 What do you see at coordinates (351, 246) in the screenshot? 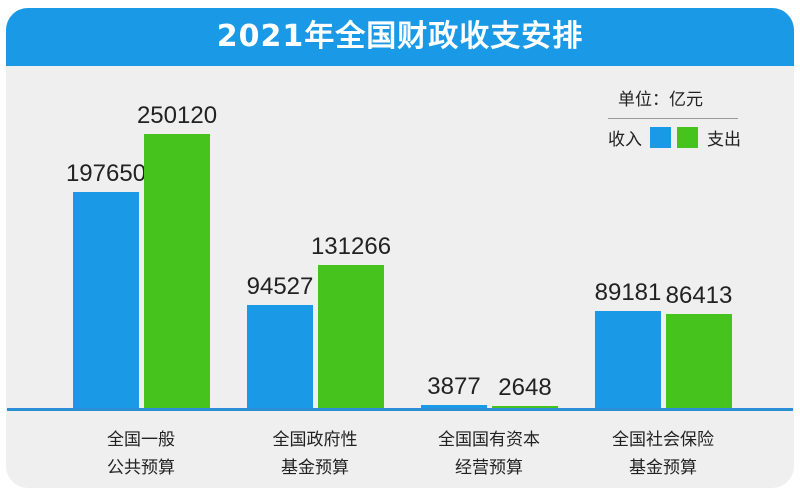
I see `expense-value-label: 131266` at bounding box center [351, 246].